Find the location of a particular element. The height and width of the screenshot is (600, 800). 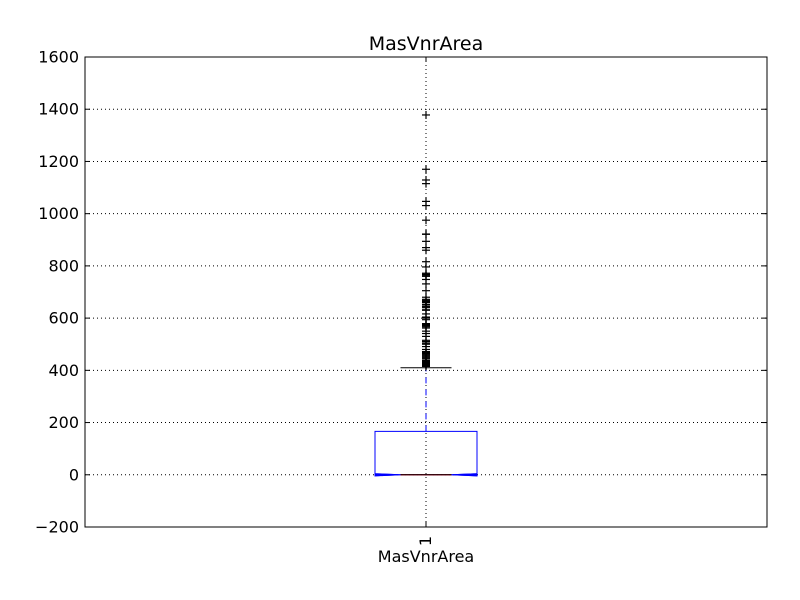

x-axis-label: MasVnrArea is located at coordinates (426, 556).